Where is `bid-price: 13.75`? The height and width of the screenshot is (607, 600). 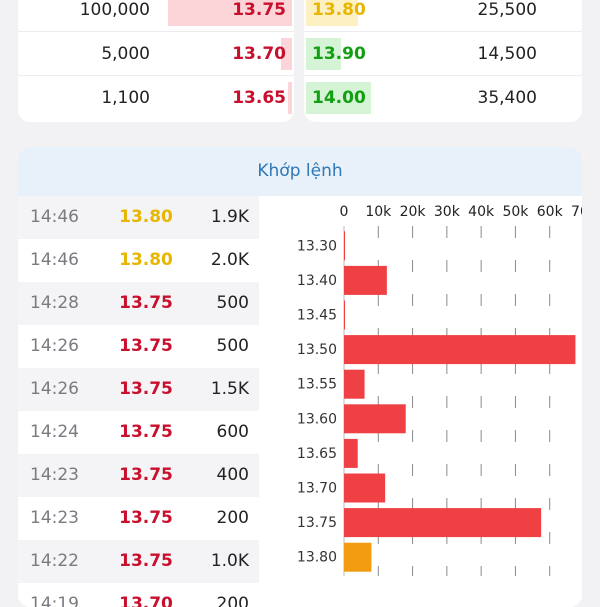 bid-price: 13.75 is located at coordinates (259, 10).